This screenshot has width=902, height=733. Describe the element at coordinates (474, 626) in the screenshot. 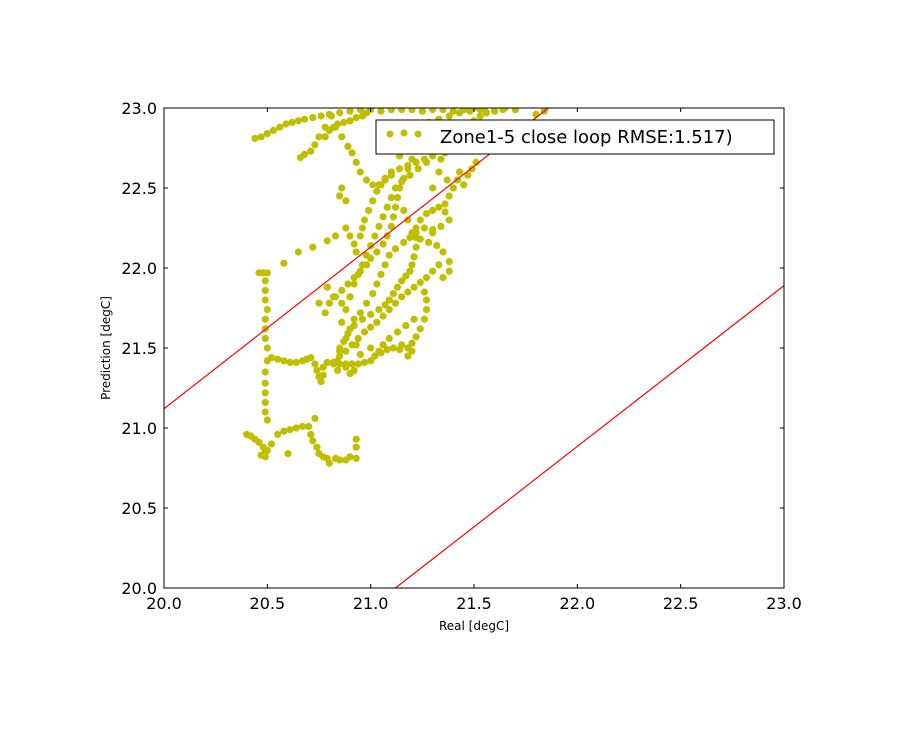

I see `x-axis-label: Real [degC]` at that location.